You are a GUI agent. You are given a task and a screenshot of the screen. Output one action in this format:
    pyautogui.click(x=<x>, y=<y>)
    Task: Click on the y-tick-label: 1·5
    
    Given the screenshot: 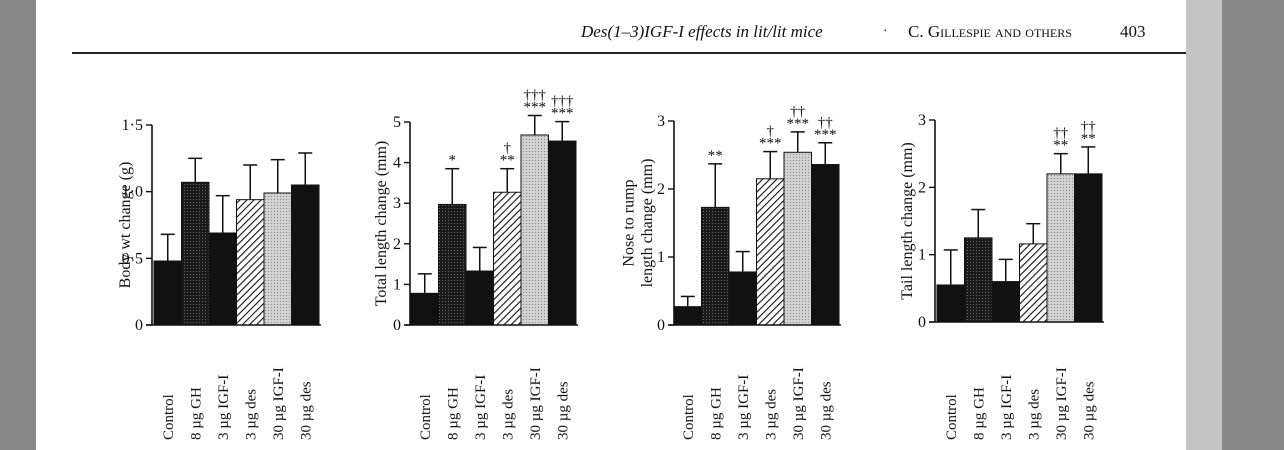 What is the action you would take?
    pyautogui.click(x=132, y=125)
    